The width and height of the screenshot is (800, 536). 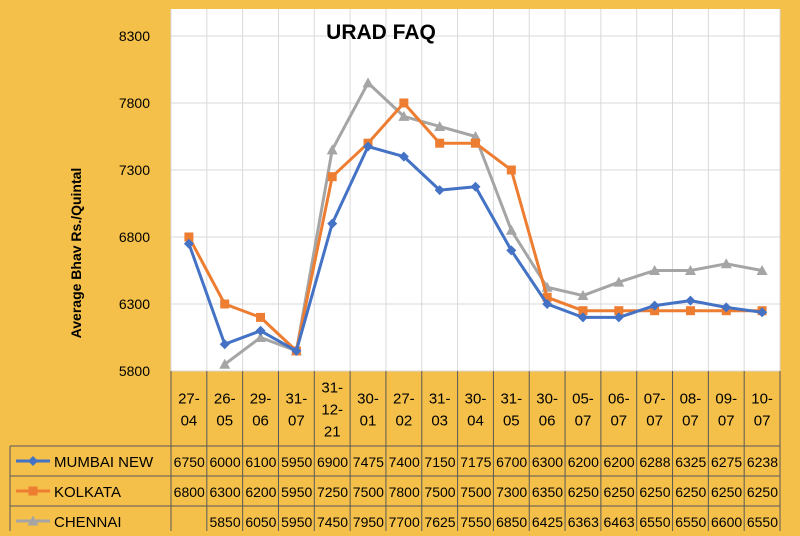 What do you see at coordinates (225, 399) in the screenshot?
I see `x-tick-label: 26-` at bounding box center [225, 399].